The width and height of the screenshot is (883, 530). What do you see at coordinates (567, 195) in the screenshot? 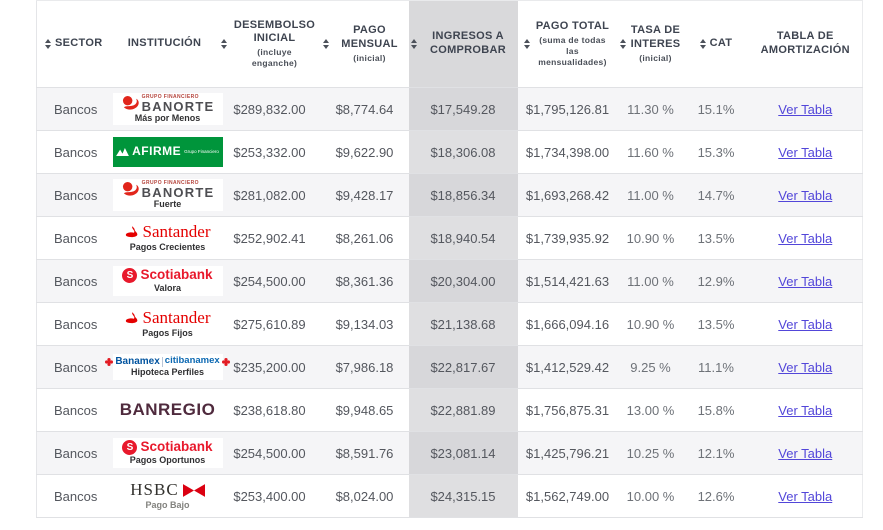
I see `pago-total-cell: $1,693,268.42` at bounding box center [567, 195].